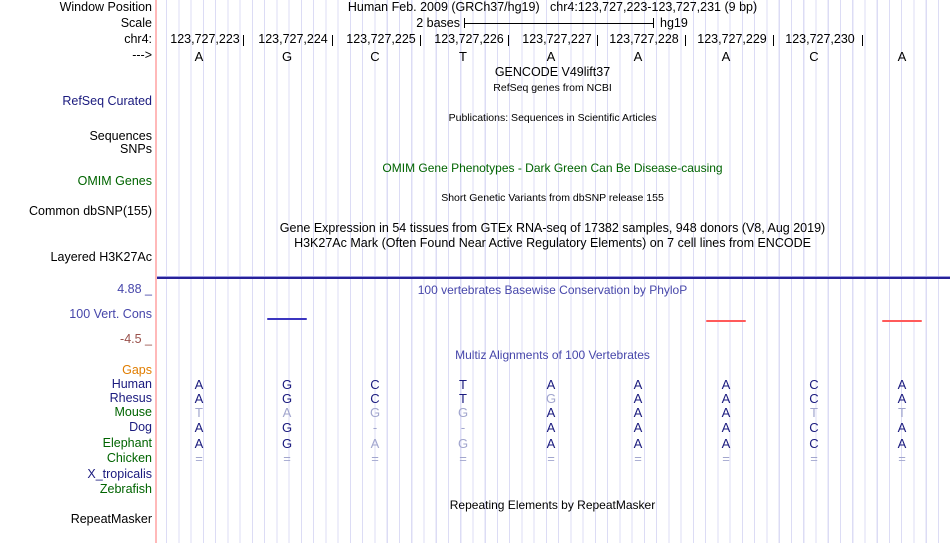 This screenshot has height=543, width=950. What do you see at coordinates (732, 39) in the screenshot?
I see `coordinate-label: 123,727,229` at bounding box center [732, 39].